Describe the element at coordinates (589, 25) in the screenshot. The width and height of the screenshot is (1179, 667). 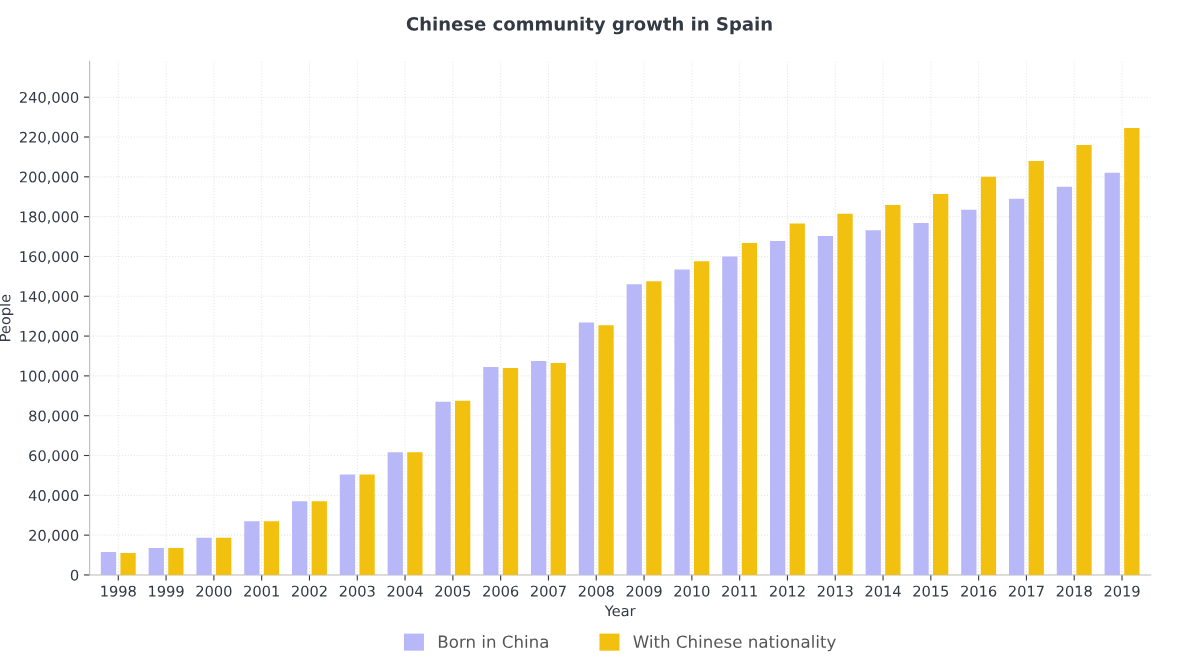
I see `chart-title: Chinese community growth in Spain` at that location.